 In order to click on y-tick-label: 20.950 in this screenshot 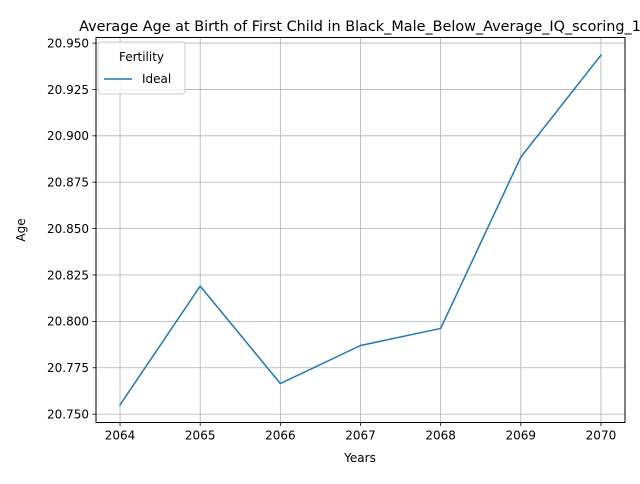, I will do `click(68, 43)`.